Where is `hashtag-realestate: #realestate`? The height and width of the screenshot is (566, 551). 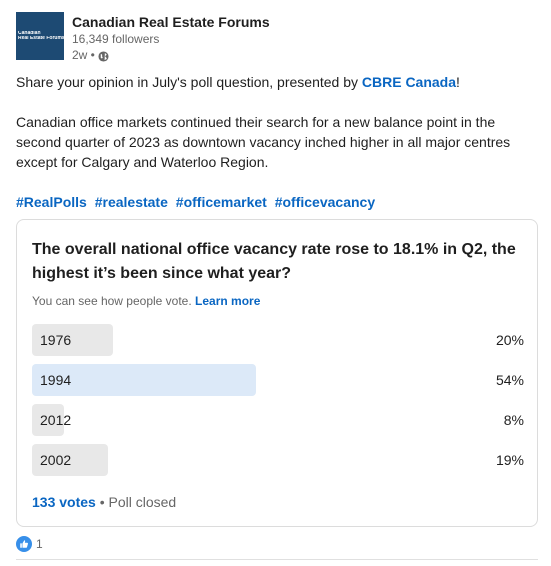 hashtag-realestate: #realestate is located at coordinates (131, 202).